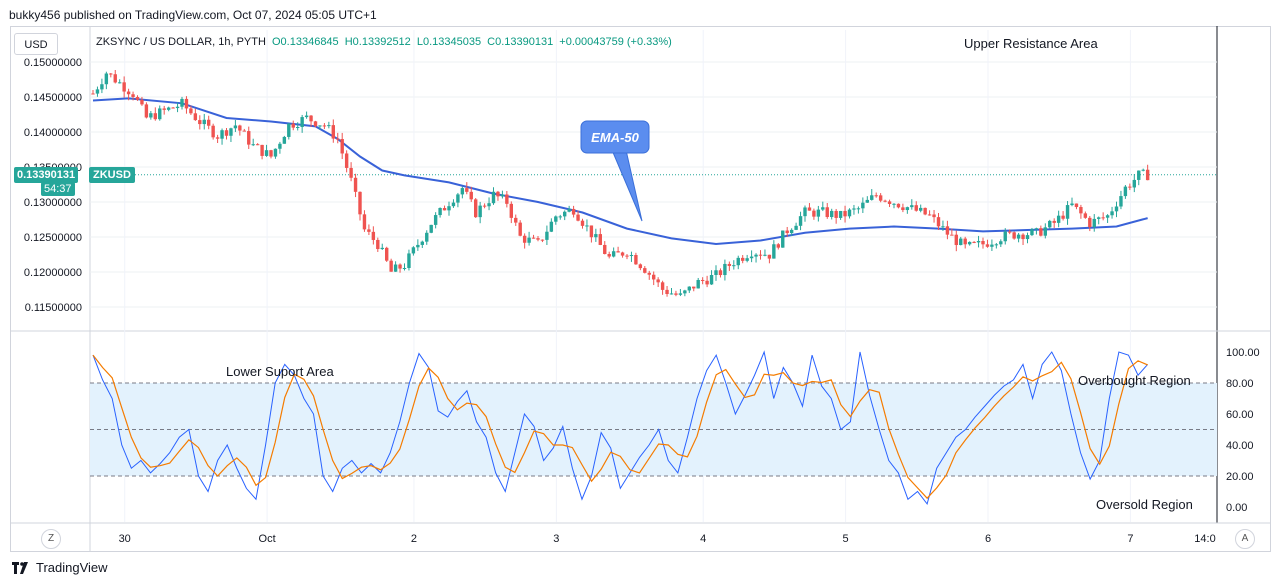 The image size is (1281, 587). What do you see at coordinates (556, 539) in the screenshot?
I see `time-tick-label: 3` at bounding box center [556, 539].